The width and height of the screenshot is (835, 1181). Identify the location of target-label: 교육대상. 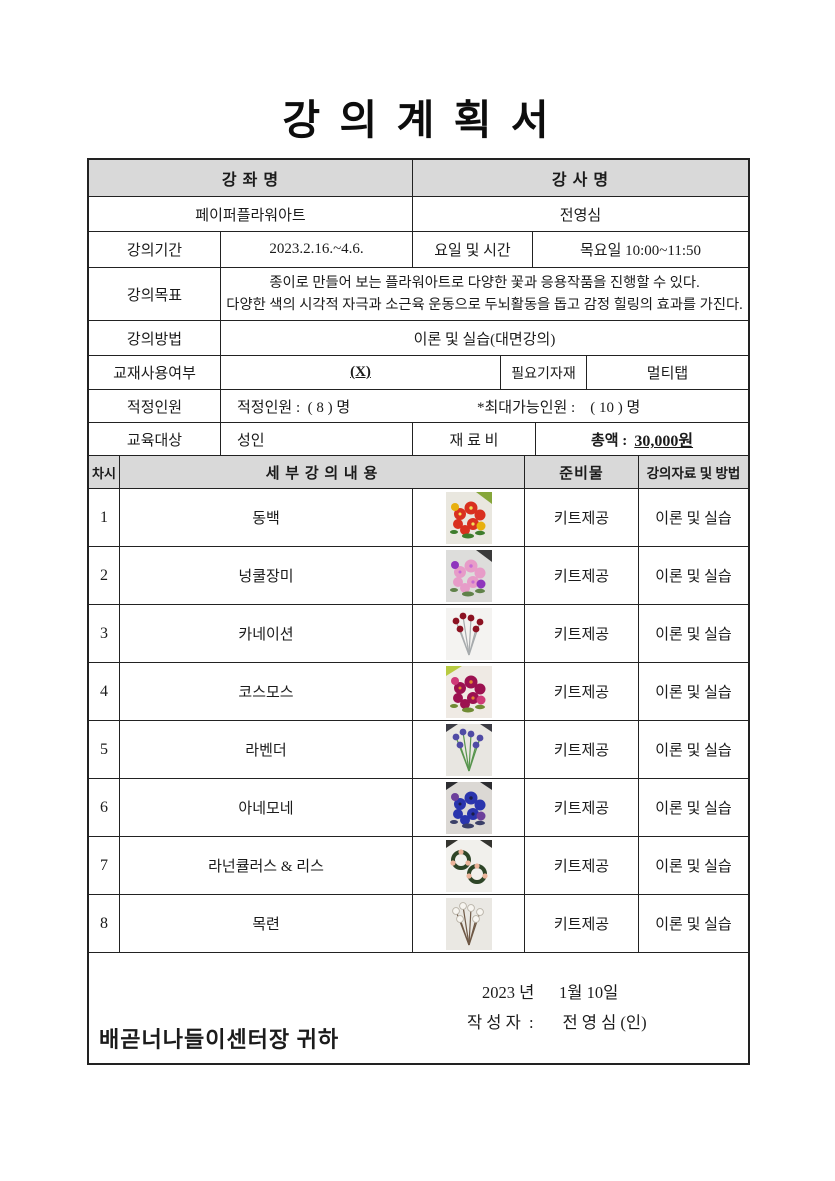
(154, 440).